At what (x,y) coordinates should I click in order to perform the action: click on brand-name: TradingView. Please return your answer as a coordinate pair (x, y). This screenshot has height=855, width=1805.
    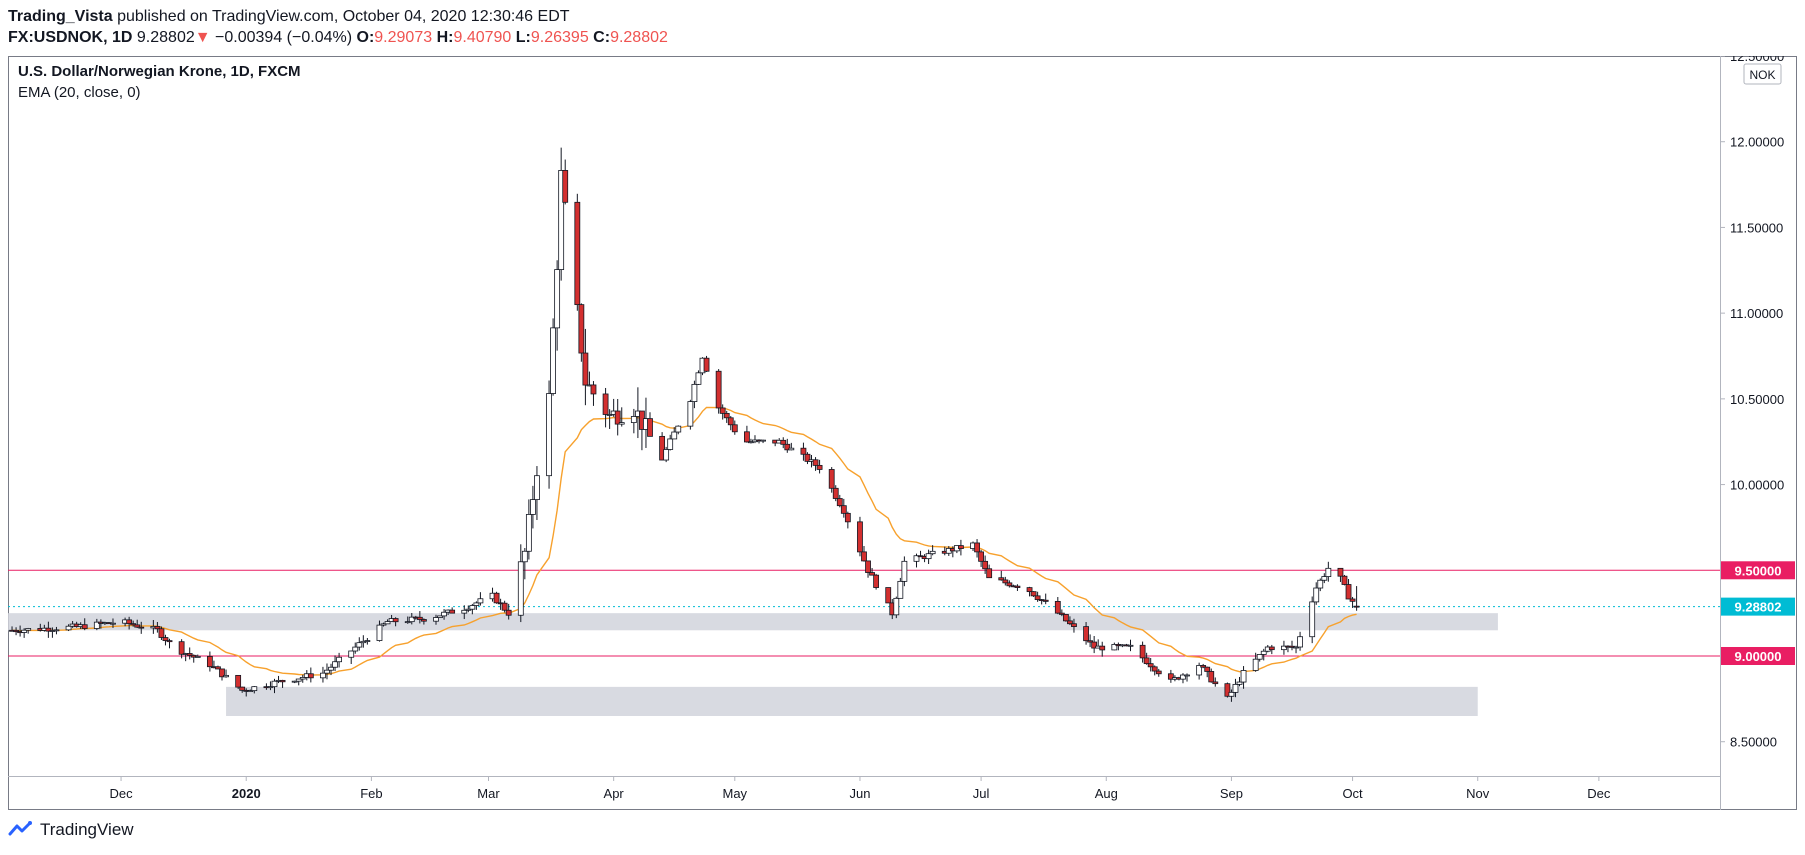
    Looking at the image, I should click on (87, 829).